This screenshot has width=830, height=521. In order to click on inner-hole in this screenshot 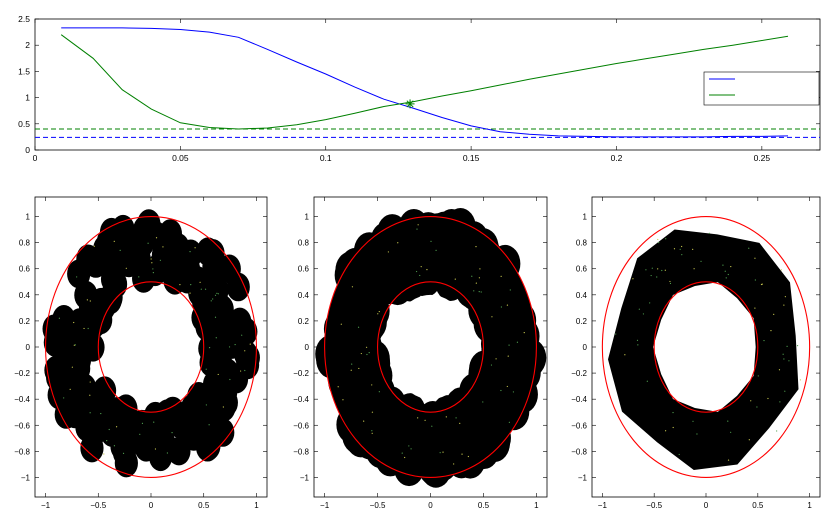, I will do `click(430, 347)`.